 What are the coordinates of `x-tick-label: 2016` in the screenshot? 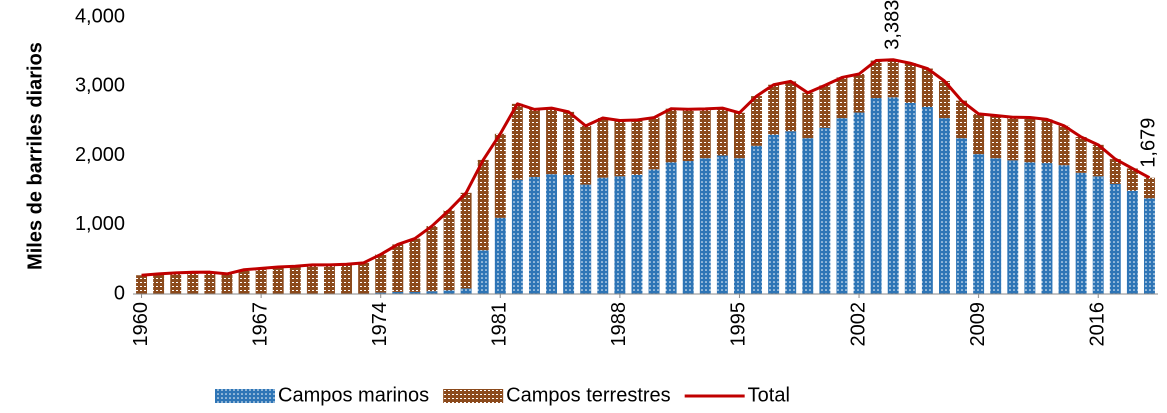 It's located at (1097, 324).